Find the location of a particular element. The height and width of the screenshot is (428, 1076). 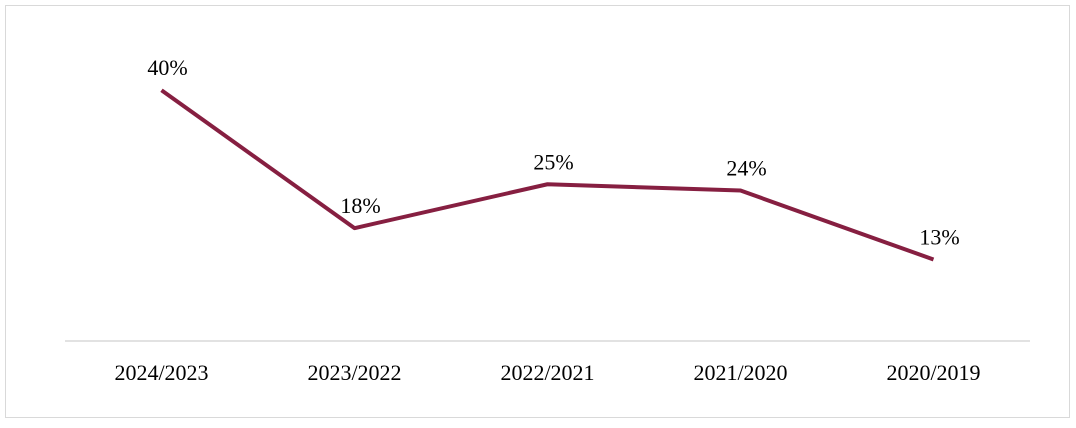

data-label: 24% is located at coordinates (746, 168).